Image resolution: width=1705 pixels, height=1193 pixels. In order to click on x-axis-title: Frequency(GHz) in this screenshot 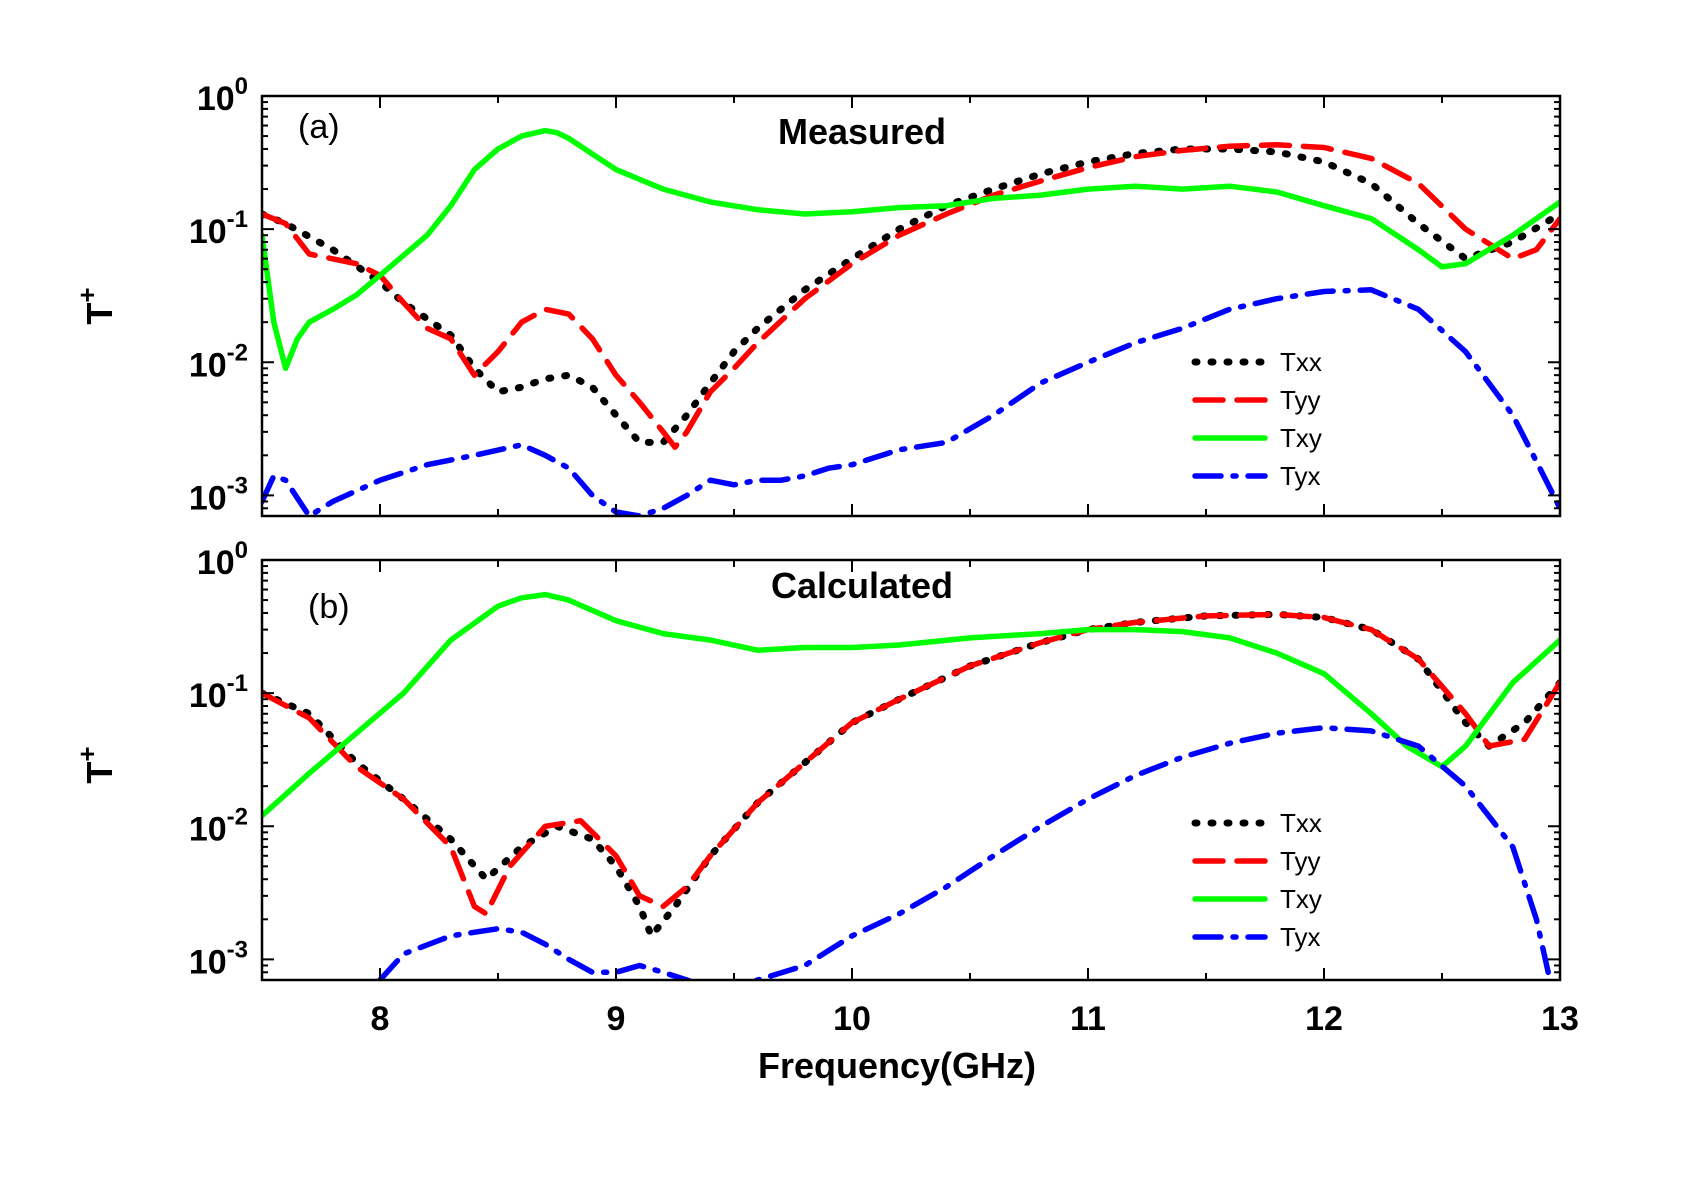, I will do `click(897, 1065)`.